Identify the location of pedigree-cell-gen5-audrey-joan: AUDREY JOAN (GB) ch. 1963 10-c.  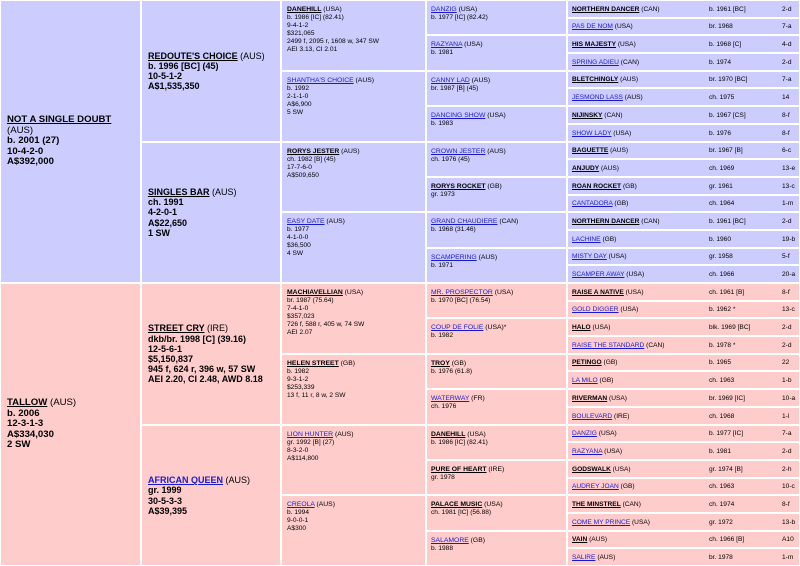
(683, 486).